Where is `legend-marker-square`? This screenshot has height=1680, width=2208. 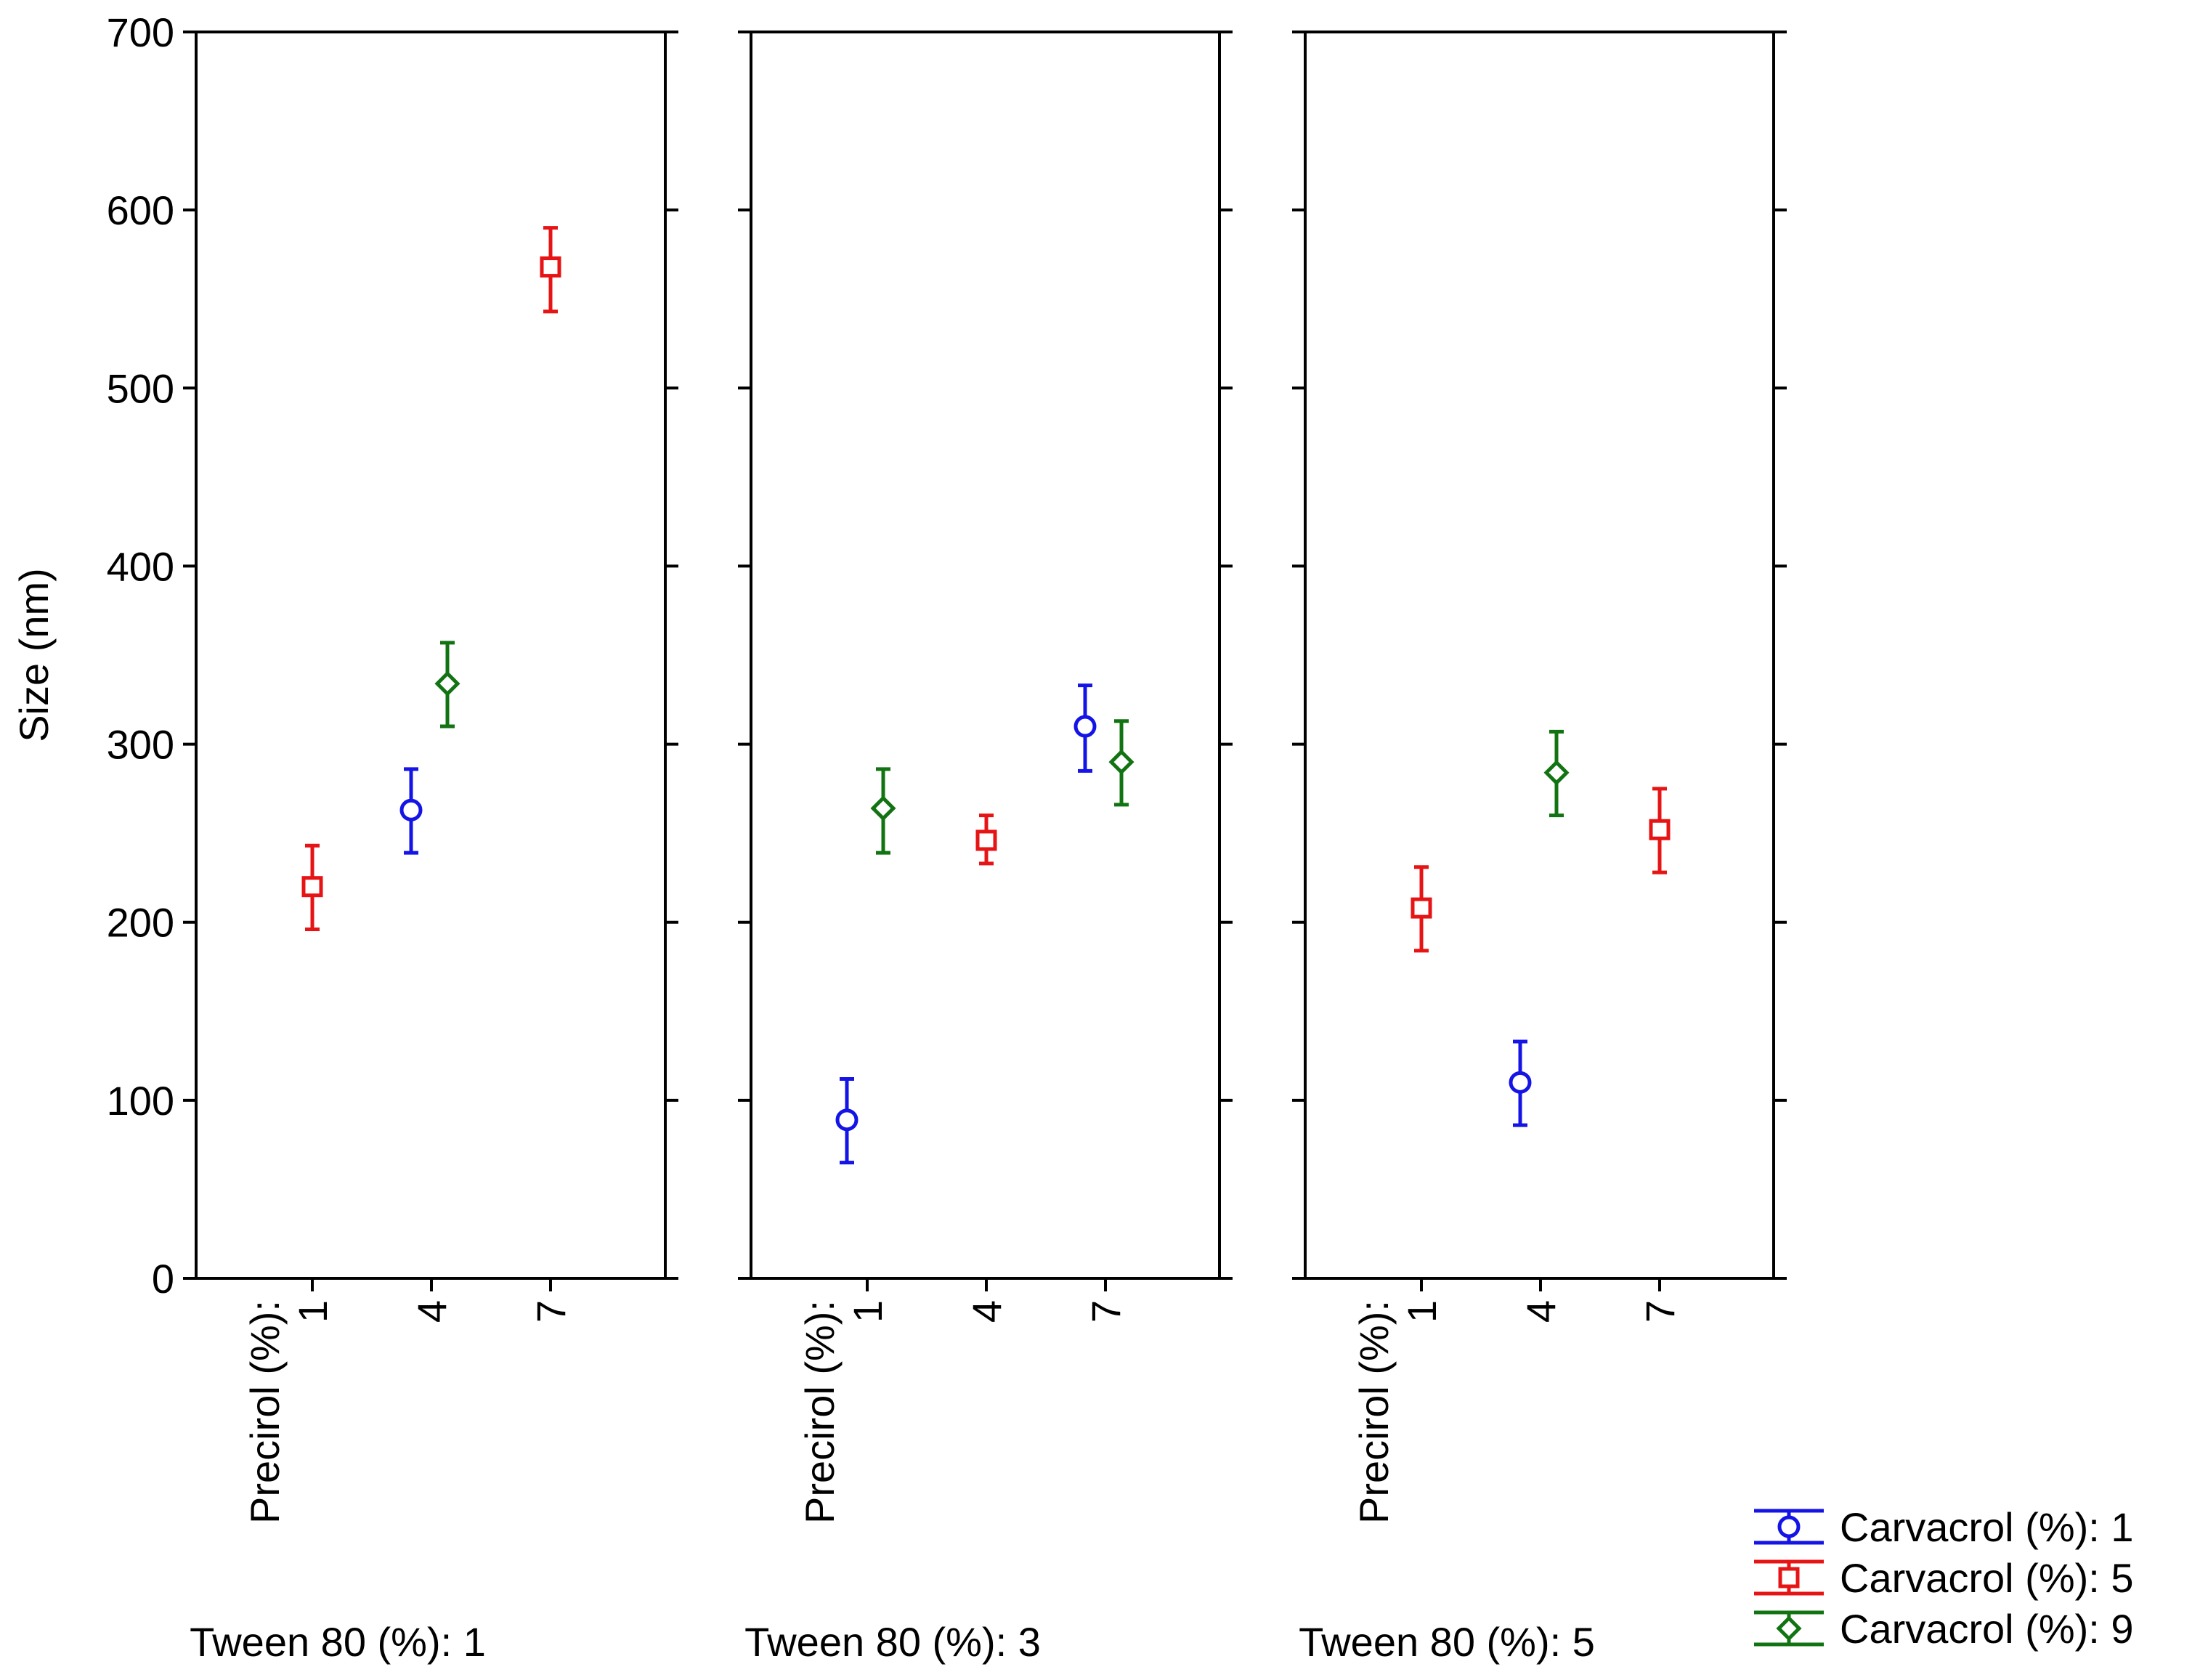
legend-marker-square is located at coordinates (1789, 1577).